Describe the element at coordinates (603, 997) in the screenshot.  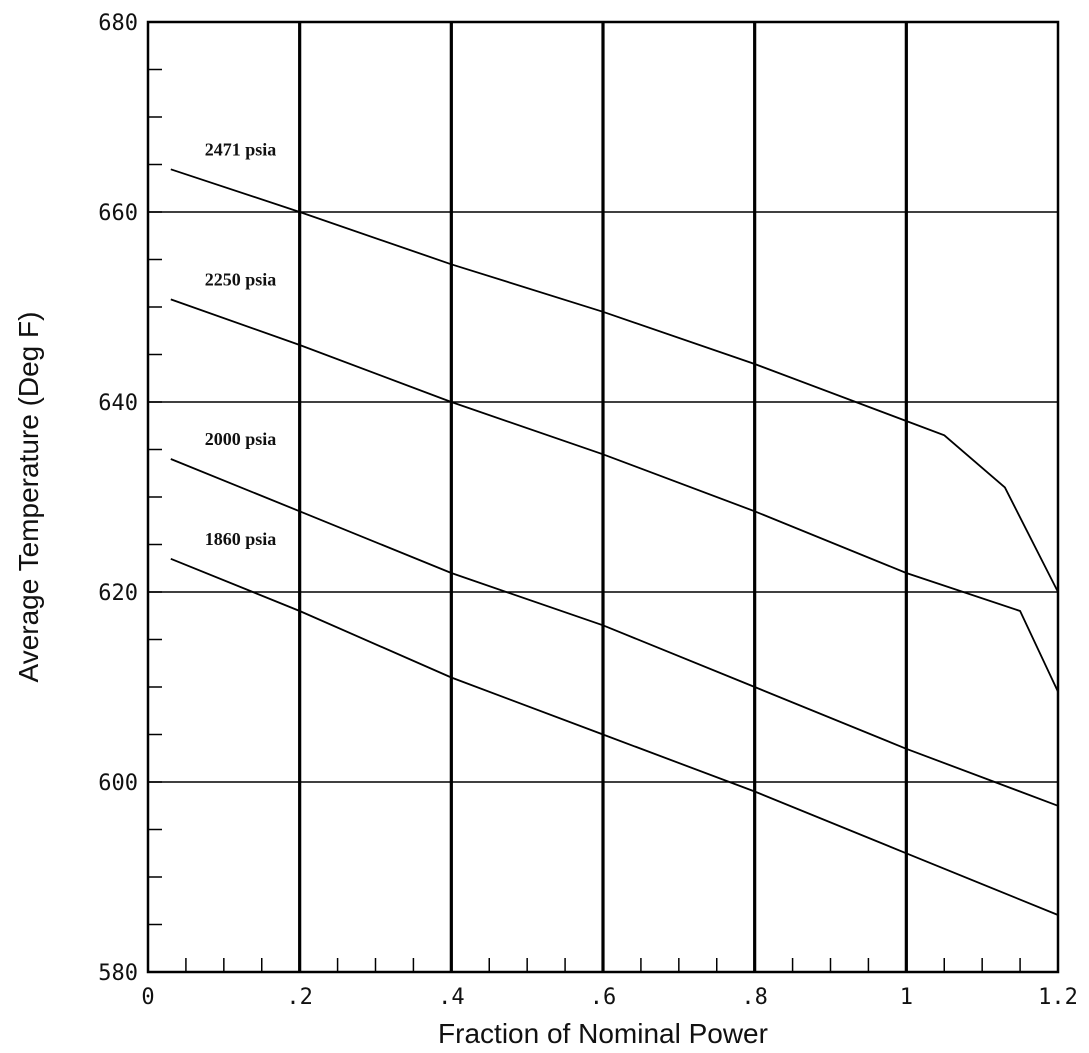
I see `x-tick-label: .6` at that location.